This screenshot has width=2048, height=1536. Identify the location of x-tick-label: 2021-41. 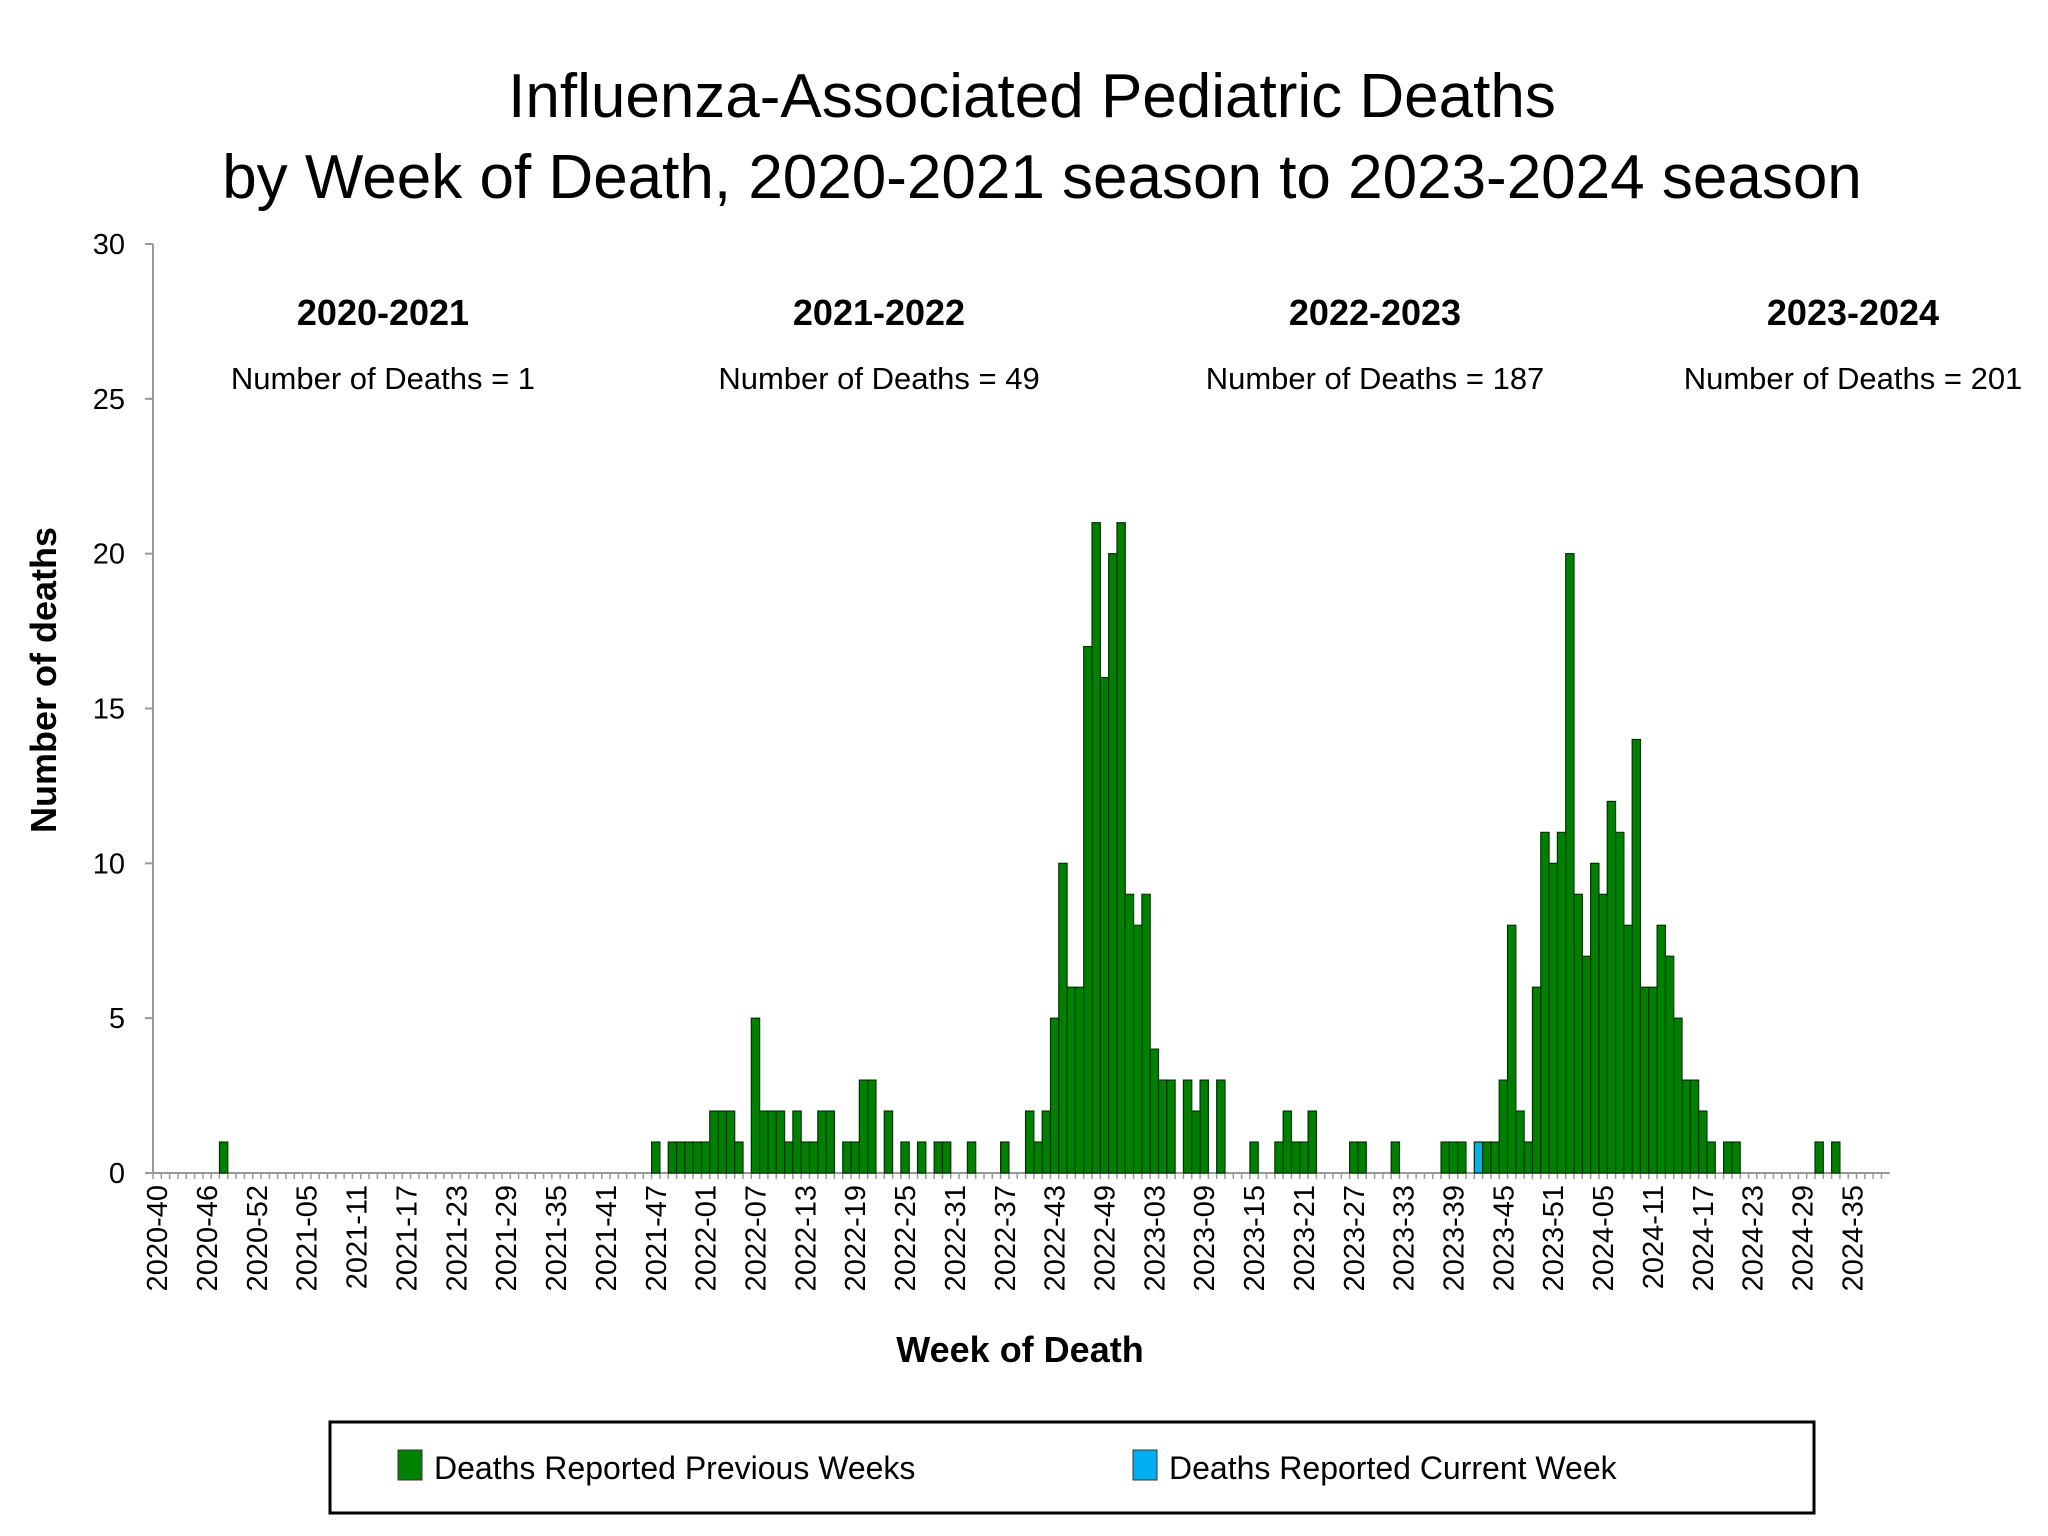
(607, 1238).